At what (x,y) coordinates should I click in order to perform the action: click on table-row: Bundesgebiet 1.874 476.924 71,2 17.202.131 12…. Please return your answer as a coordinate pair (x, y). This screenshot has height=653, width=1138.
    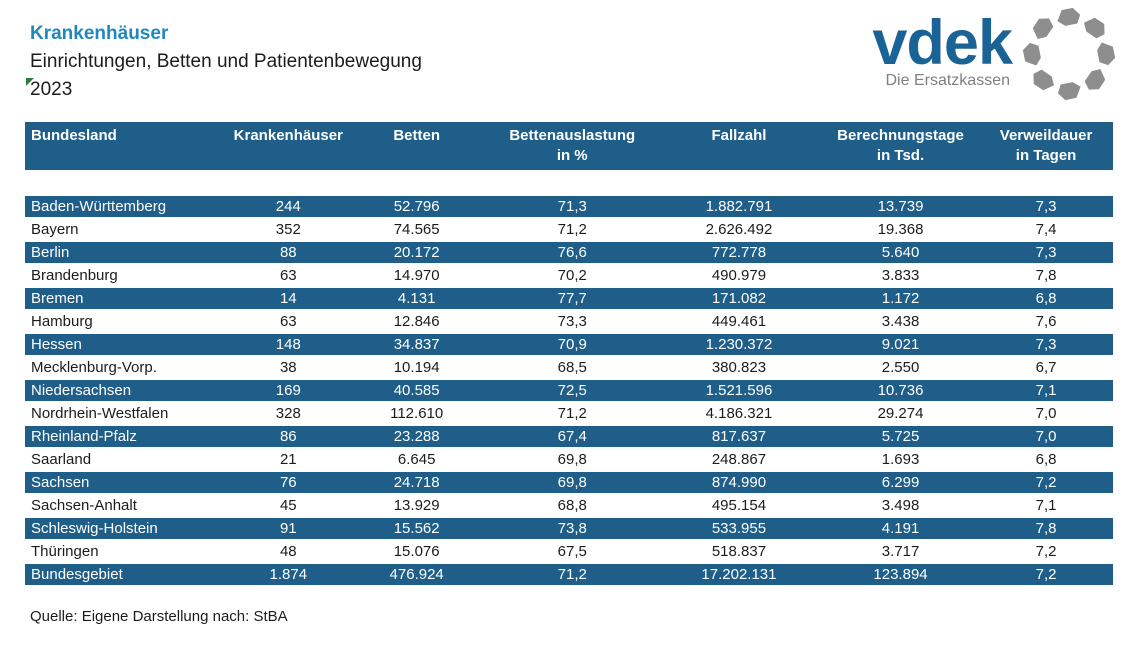
    Looking at the image, I should click on (569, 575).